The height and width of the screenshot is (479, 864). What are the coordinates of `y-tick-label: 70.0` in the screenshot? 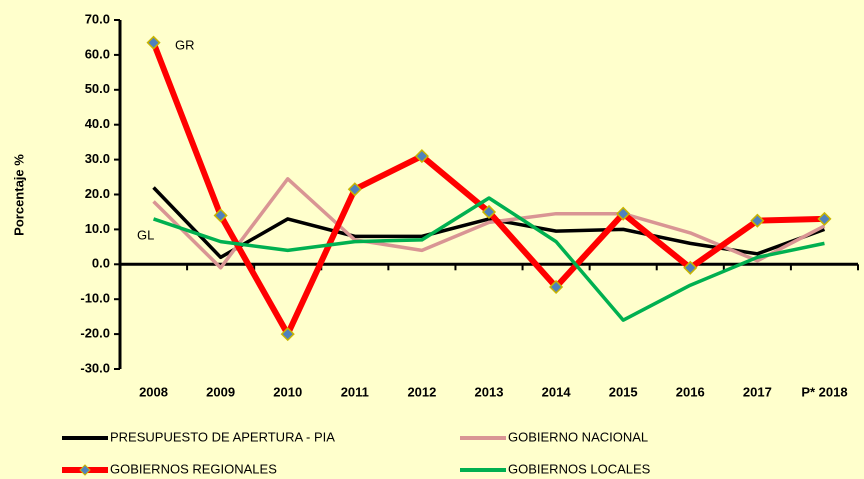 It's located at (97, 18).